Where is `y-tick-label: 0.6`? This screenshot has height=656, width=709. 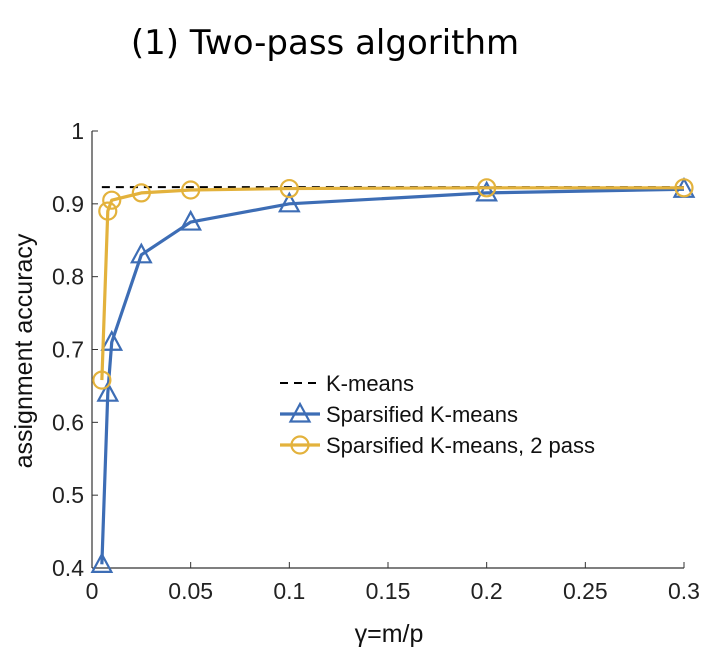 y-tick-label: 0.6 is located at coordinates (68, 422).